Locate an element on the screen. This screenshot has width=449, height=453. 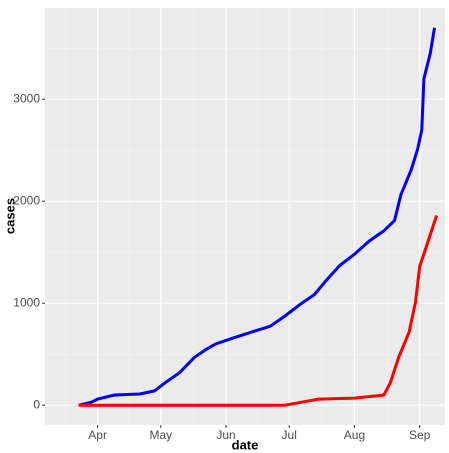
y-tick-label: 2000 is located at coordinates (26, 200).